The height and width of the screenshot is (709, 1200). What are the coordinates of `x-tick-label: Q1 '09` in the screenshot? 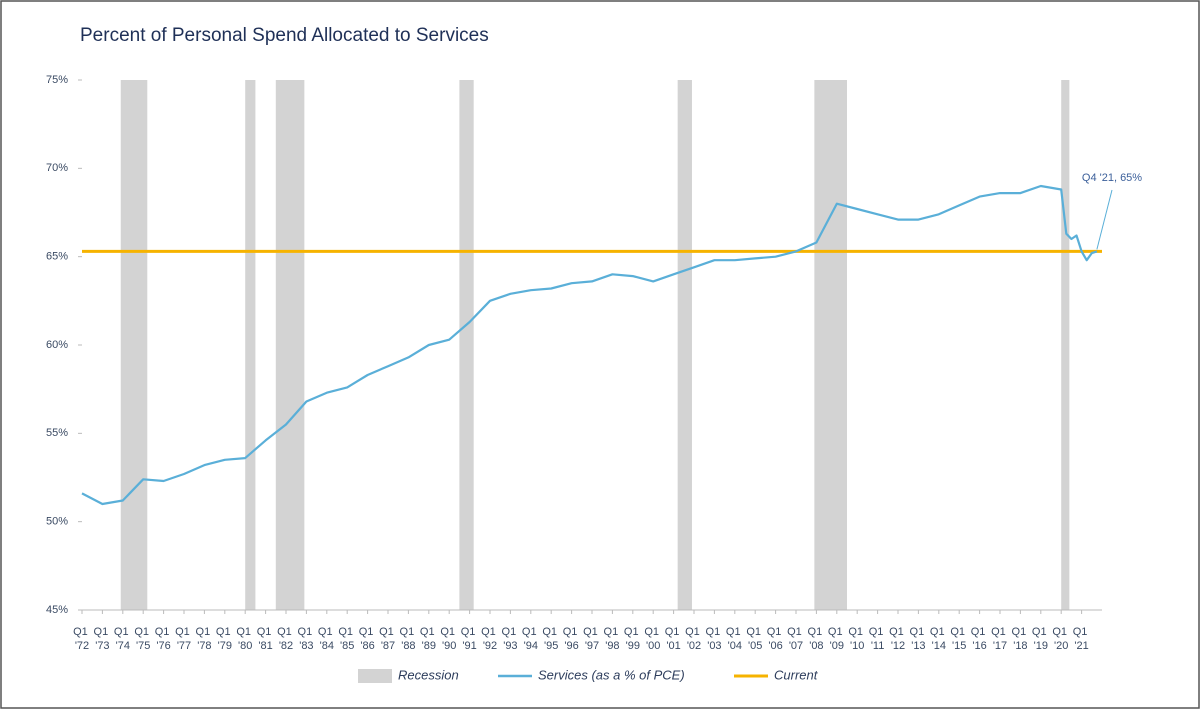 It's located at (837, 639).